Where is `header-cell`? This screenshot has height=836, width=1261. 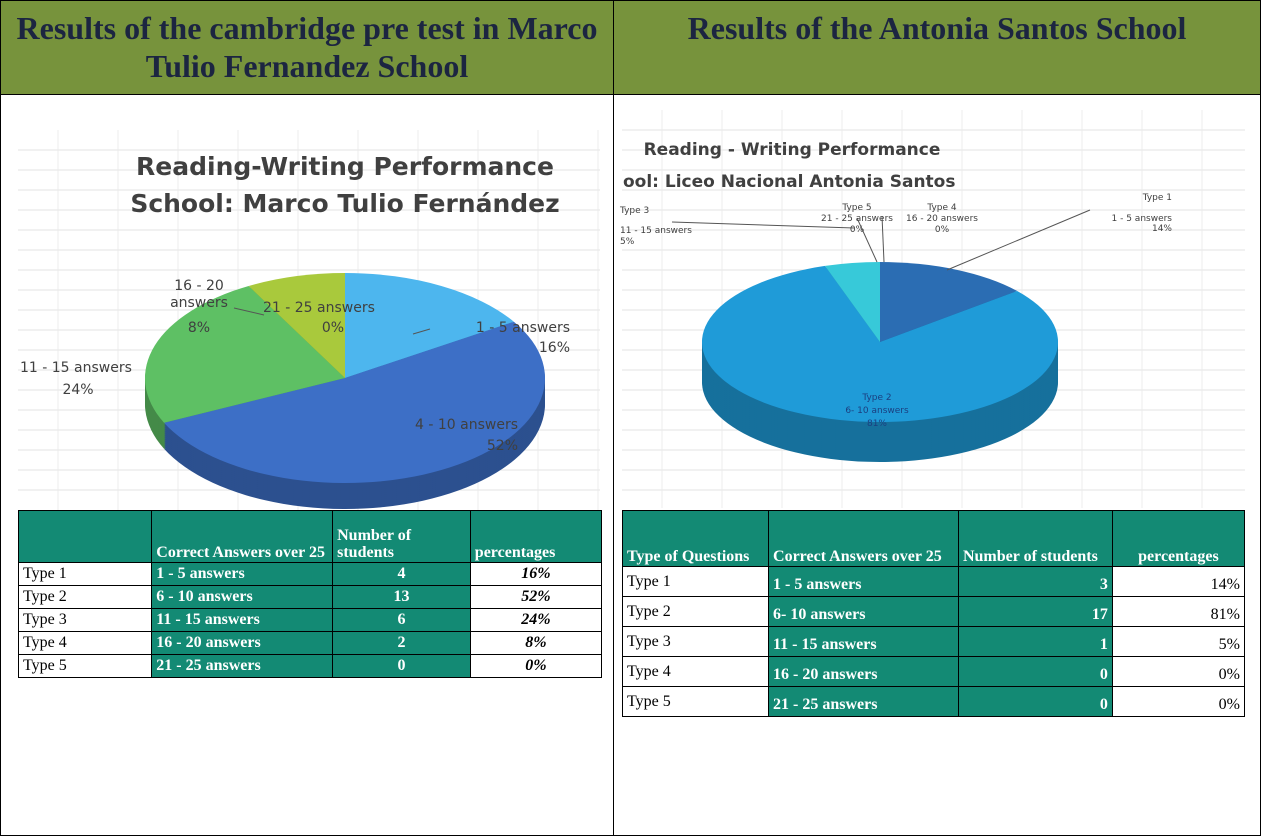 header-cell is located at coordinates (85, 536).